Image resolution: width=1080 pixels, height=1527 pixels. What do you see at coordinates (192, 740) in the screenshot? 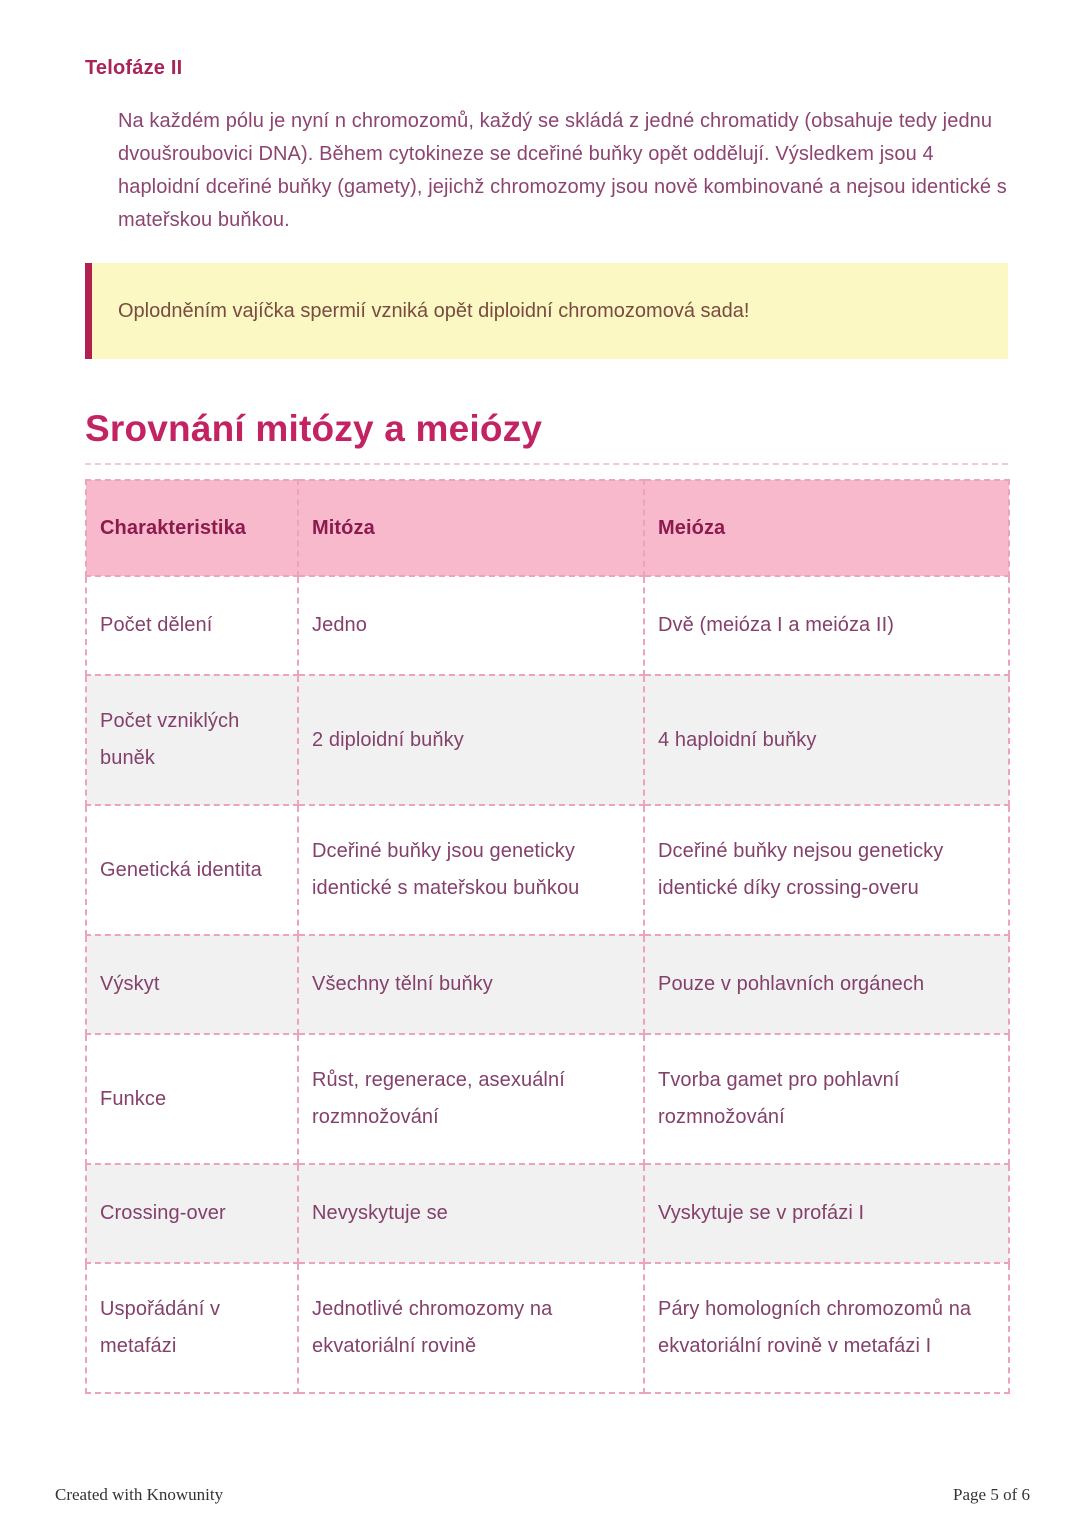
I see `table-cell: Počet vzniklých buněk` at bounding box center [192, 740].